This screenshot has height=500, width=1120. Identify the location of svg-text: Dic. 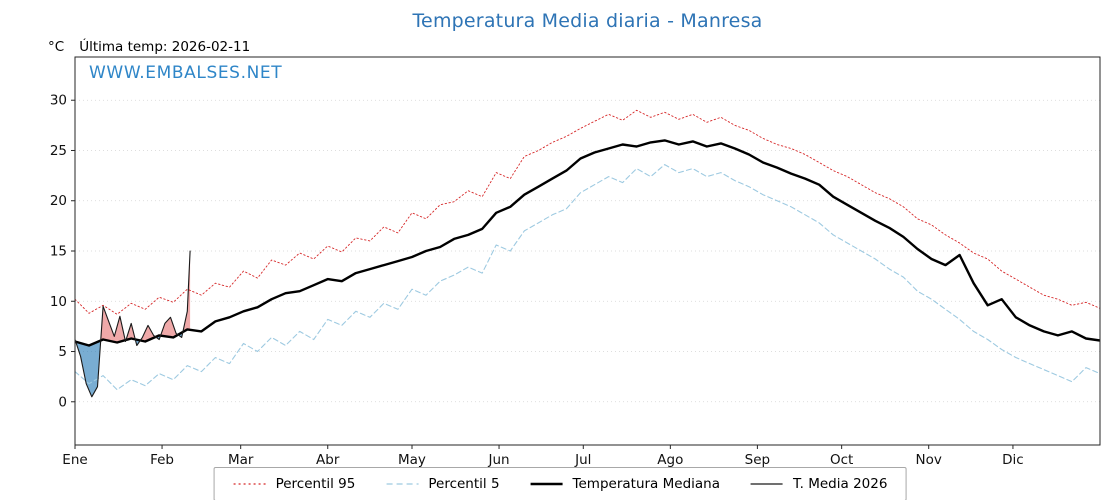
(1013, 460).